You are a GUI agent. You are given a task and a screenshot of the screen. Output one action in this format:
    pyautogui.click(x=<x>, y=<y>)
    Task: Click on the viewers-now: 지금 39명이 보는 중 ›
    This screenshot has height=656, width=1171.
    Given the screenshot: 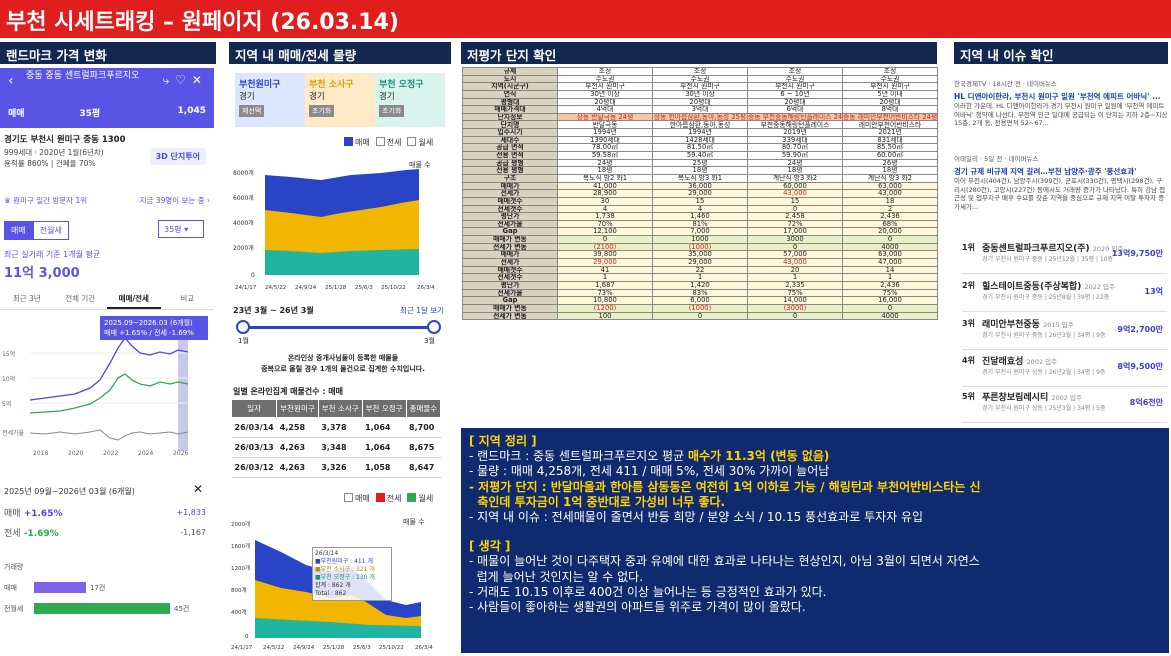 What is the action you would take?
    pyautogui.click(x=174, y=200)
    